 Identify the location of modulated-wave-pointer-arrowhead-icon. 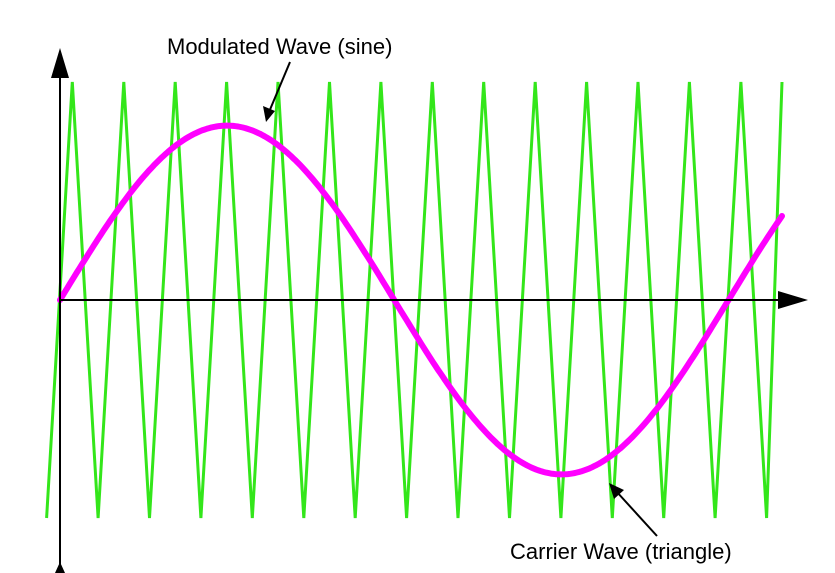
(269, 114).